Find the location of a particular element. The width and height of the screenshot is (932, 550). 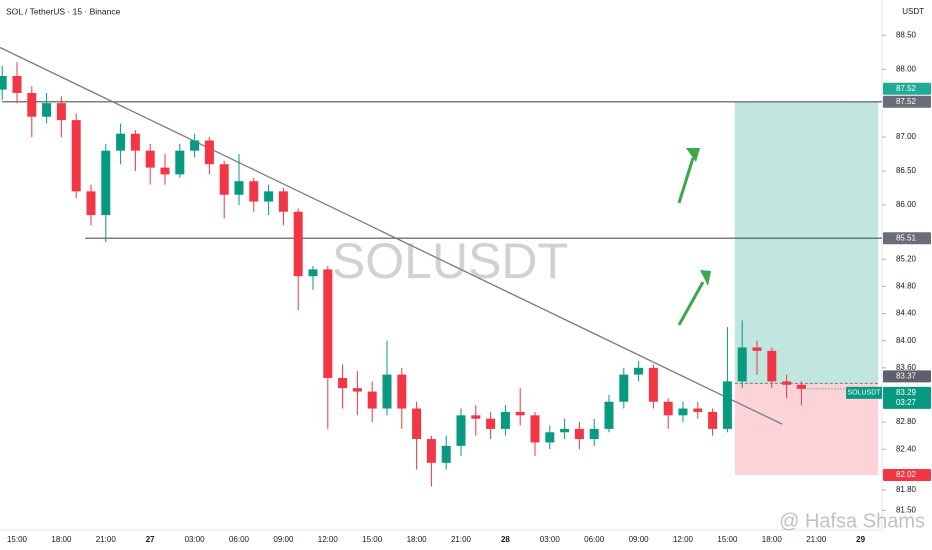

y-tick-label: 81.50 is located at coordinates (906, 509).